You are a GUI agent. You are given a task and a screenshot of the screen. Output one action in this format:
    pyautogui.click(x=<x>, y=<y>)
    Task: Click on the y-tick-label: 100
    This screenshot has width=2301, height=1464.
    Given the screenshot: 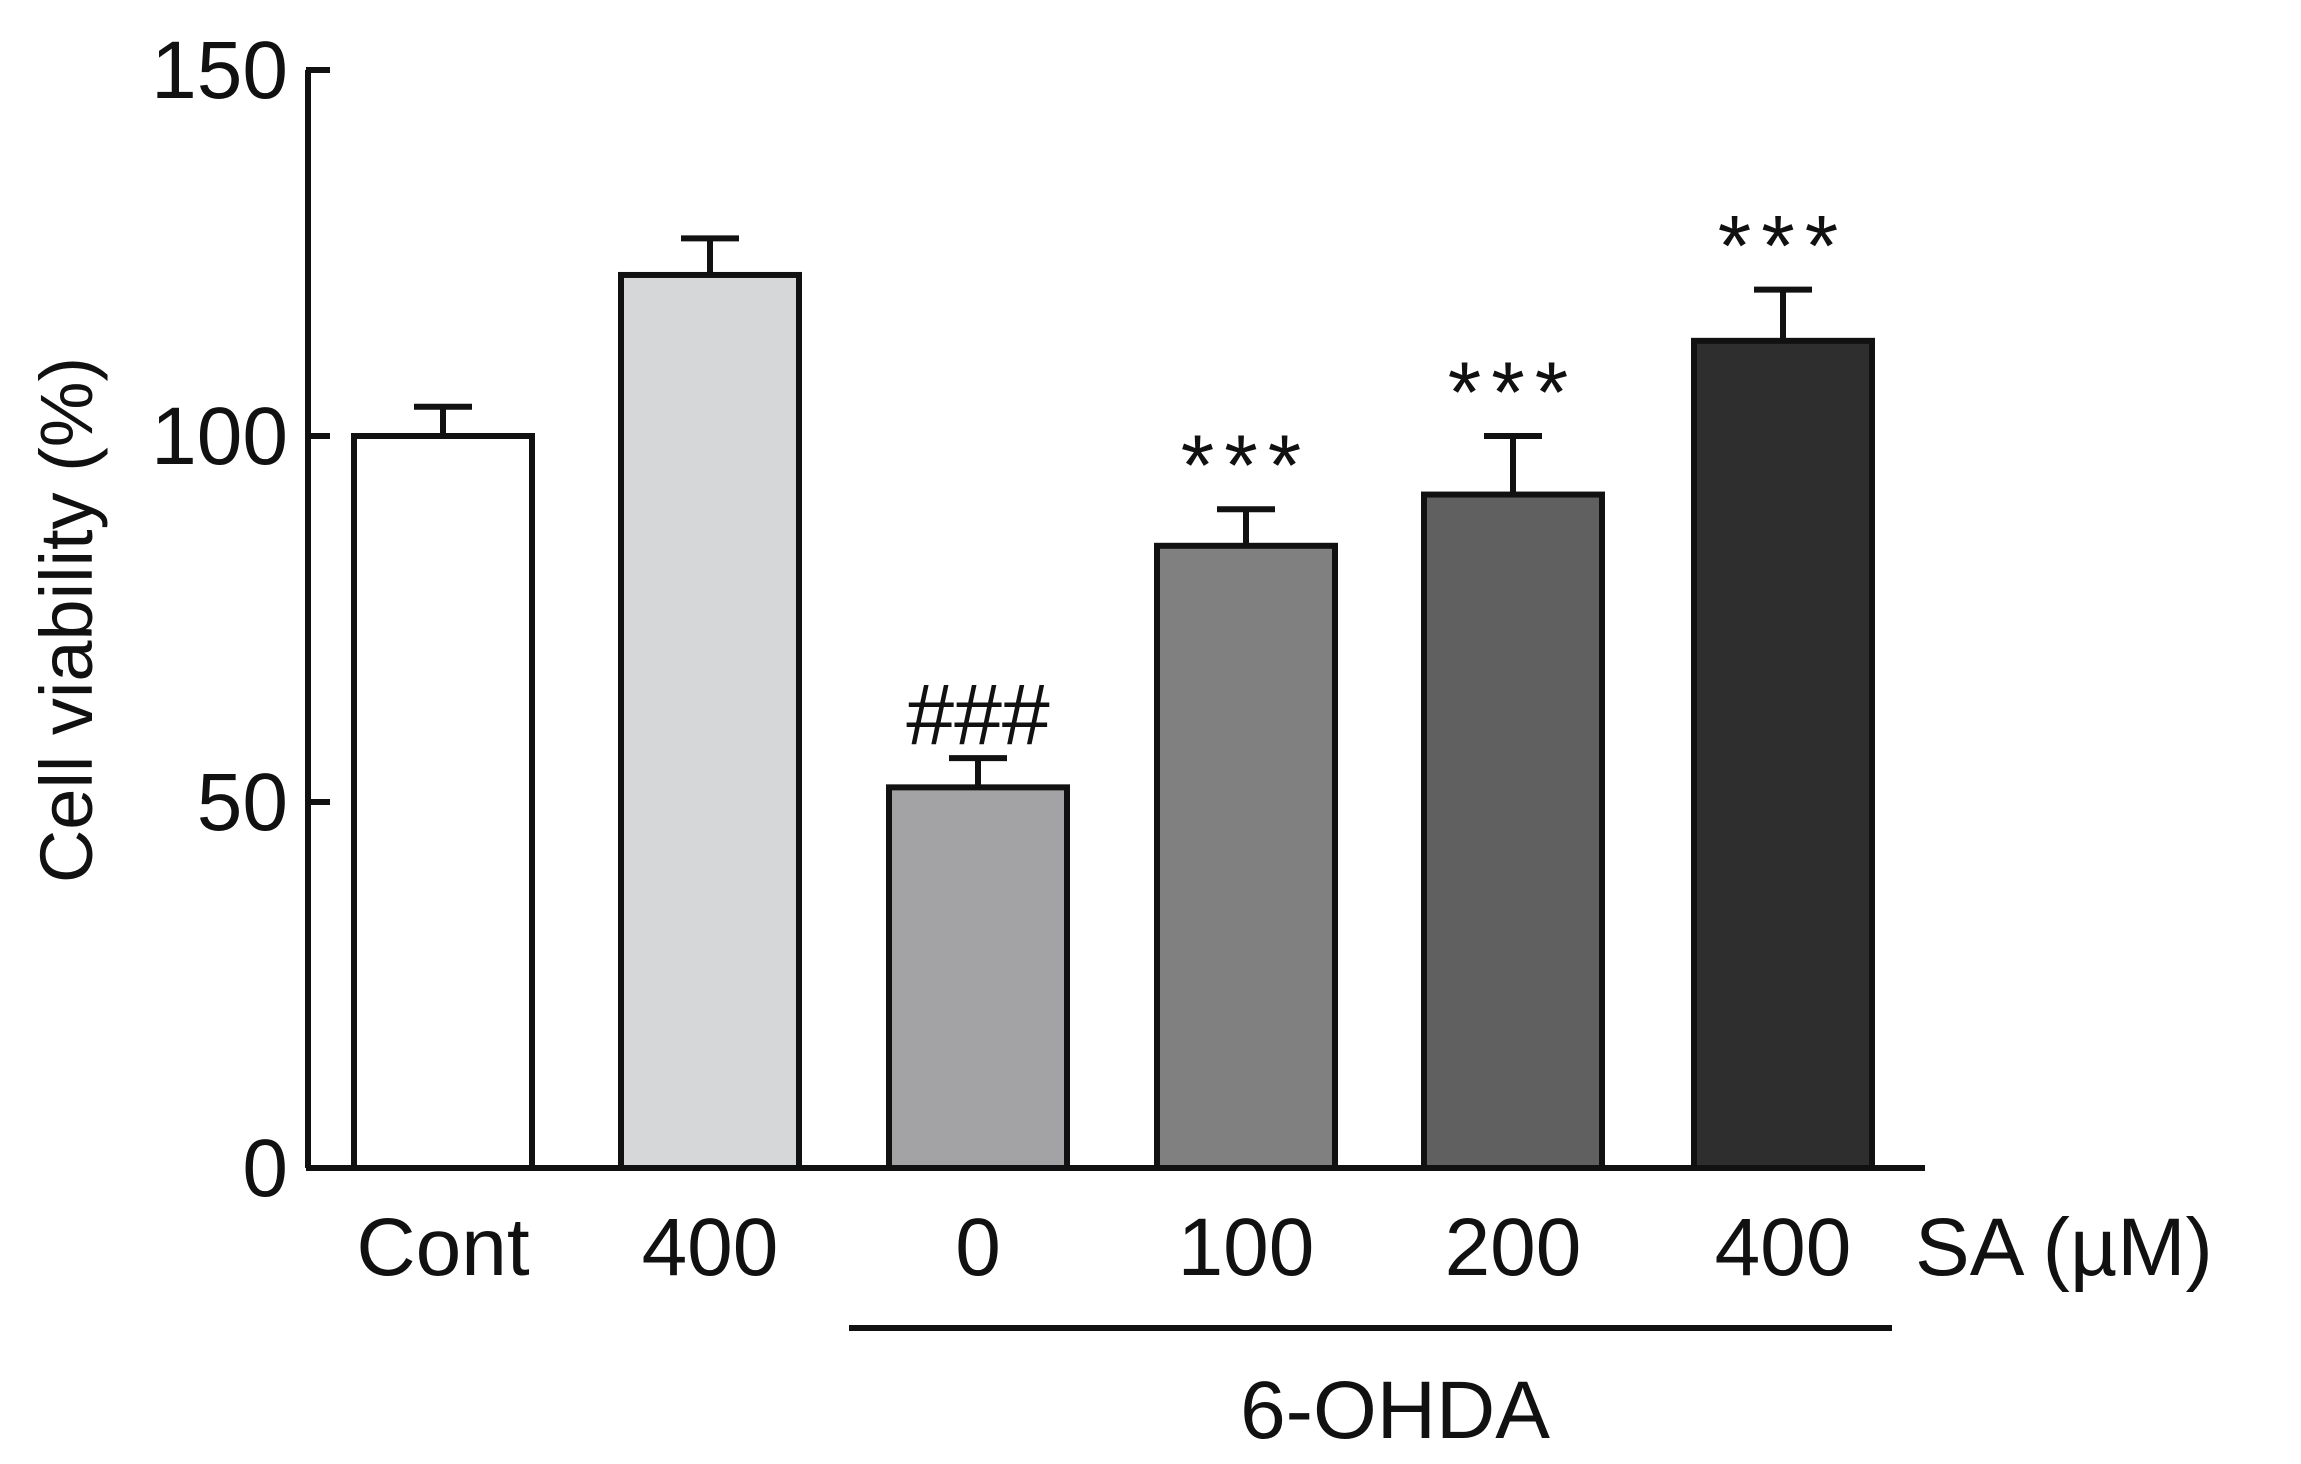 What is the action you would take?
    pyautogui.click(x=219, y=436)
    